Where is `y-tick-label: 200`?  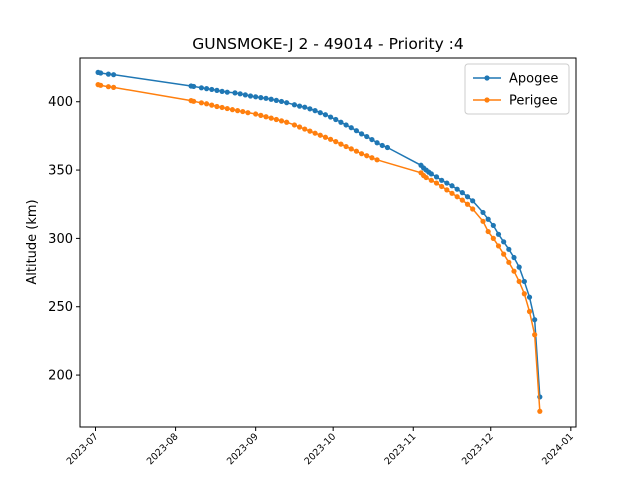 y-tick-label: 200 is located at coordinates (60, 376).